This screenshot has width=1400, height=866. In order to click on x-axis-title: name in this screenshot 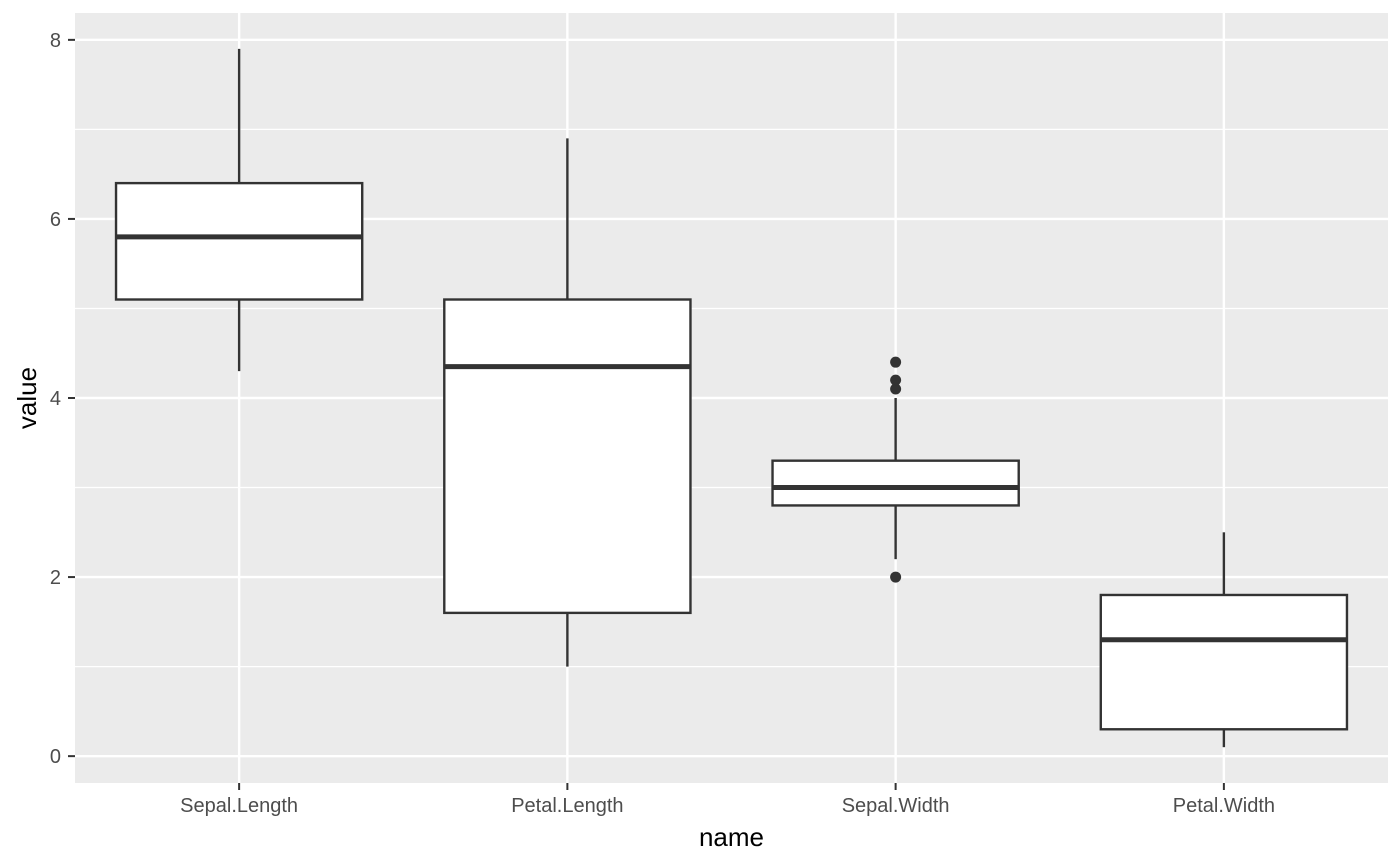, I will do `click(731, 837)`.